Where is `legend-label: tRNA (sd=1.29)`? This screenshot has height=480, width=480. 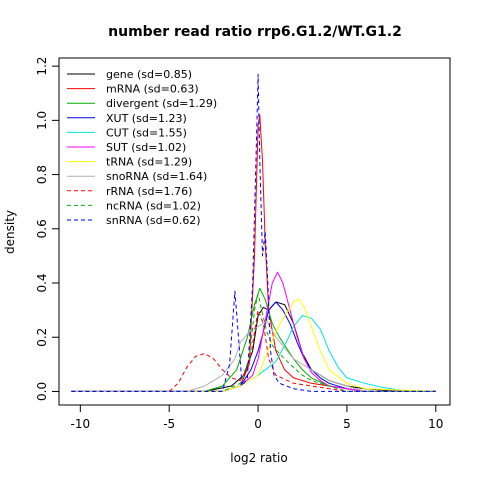 legend-label: tRNA (sd=1.29) is located at coordinates (149, 162).